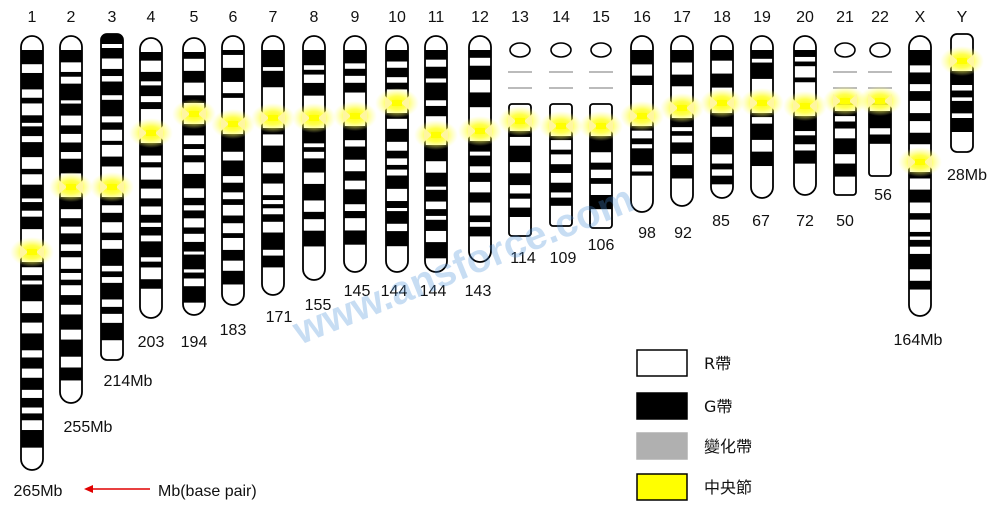 This screenshot has height=510, width=1000. I want to click on chromosome-10: 10 144, so click(397, 154).